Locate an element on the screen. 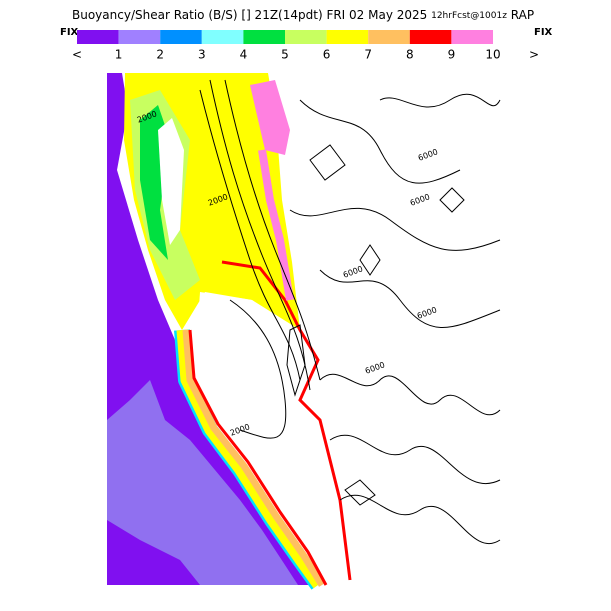  pink-patch is located at coordinates (270, 117).